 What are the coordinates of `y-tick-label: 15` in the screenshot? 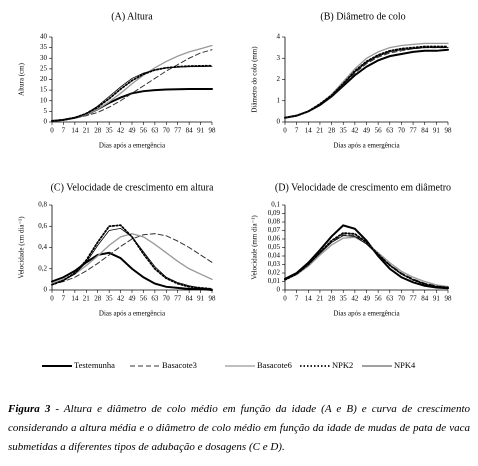 It's located at (44, 90).